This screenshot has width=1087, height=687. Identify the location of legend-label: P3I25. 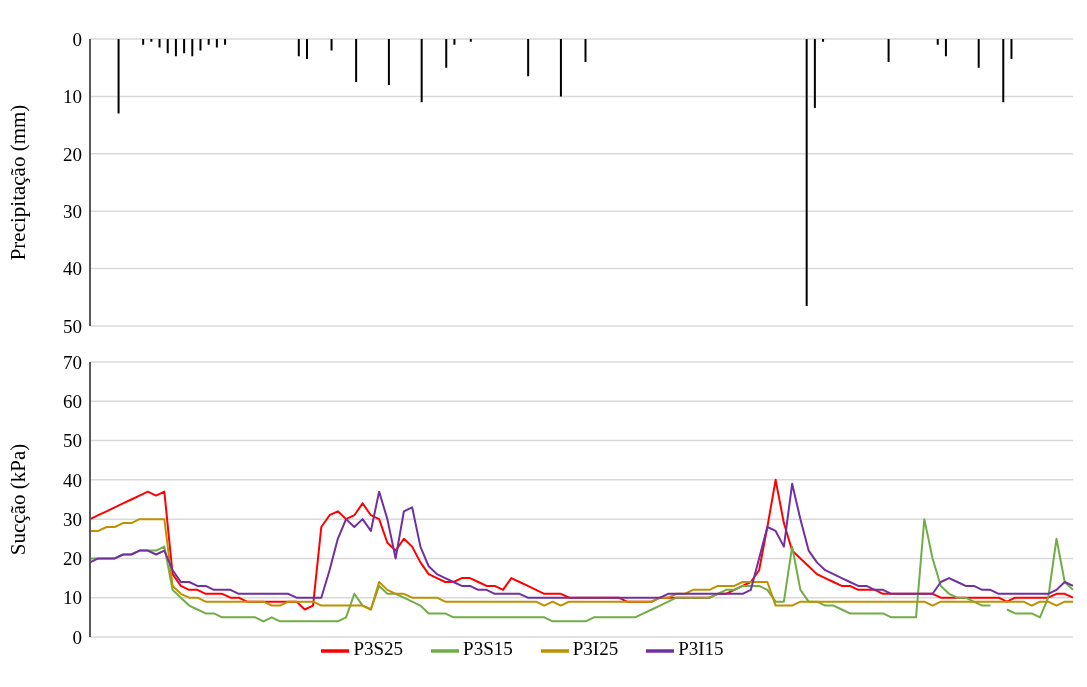
(595, 649).